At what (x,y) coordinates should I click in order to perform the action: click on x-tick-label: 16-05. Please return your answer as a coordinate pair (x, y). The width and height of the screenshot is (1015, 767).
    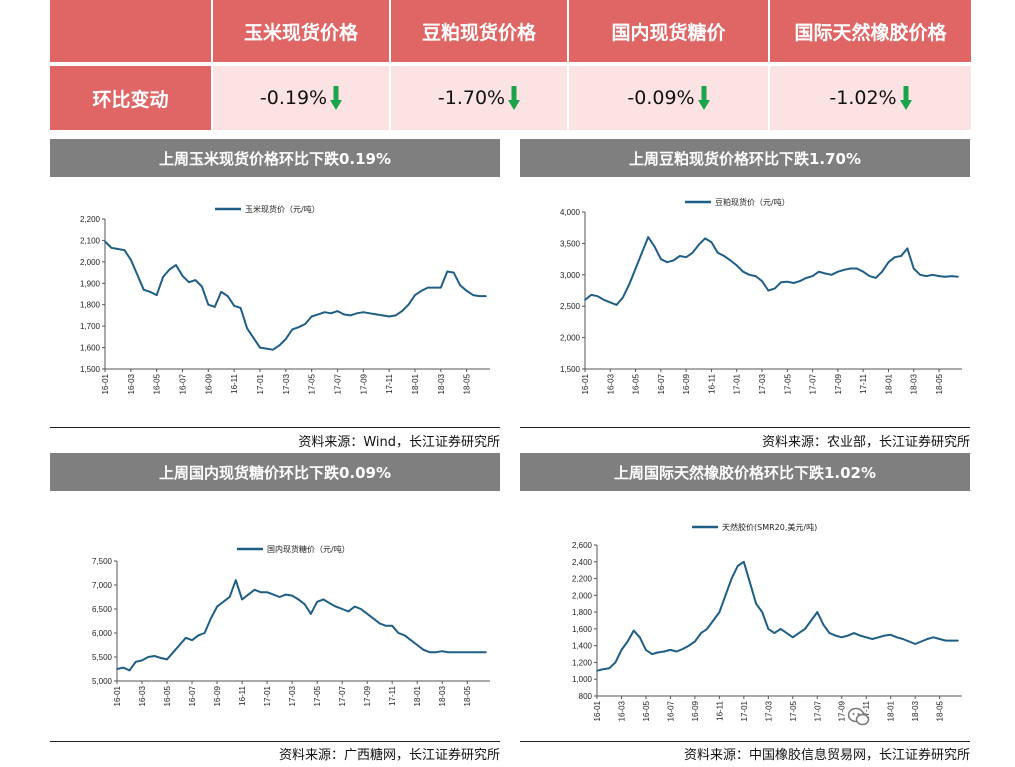
    Looking at the image, I should click on (646, 710).